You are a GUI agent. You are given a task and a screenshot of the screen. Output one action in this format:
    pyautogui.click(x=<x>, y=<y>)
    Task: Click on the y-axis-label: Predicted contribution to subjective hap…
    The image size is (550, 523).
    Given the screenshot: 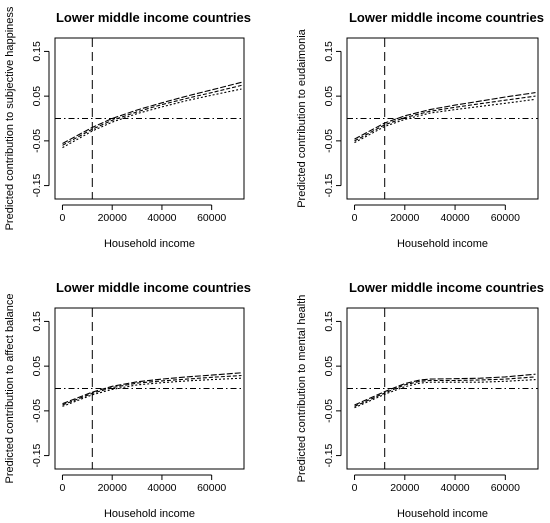 What is the action you would take?
    pyautogui.click(x=10, y=118)
    